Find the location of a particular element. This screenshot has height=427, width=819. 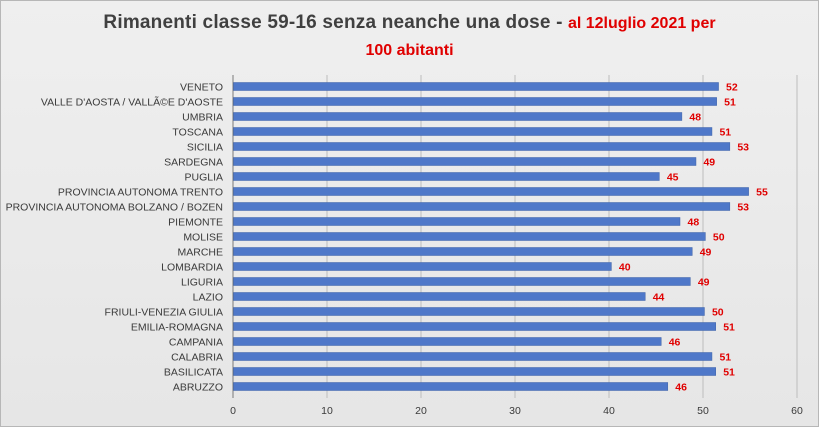

x-tick-label: 30 is located at coordinates (515, 411).